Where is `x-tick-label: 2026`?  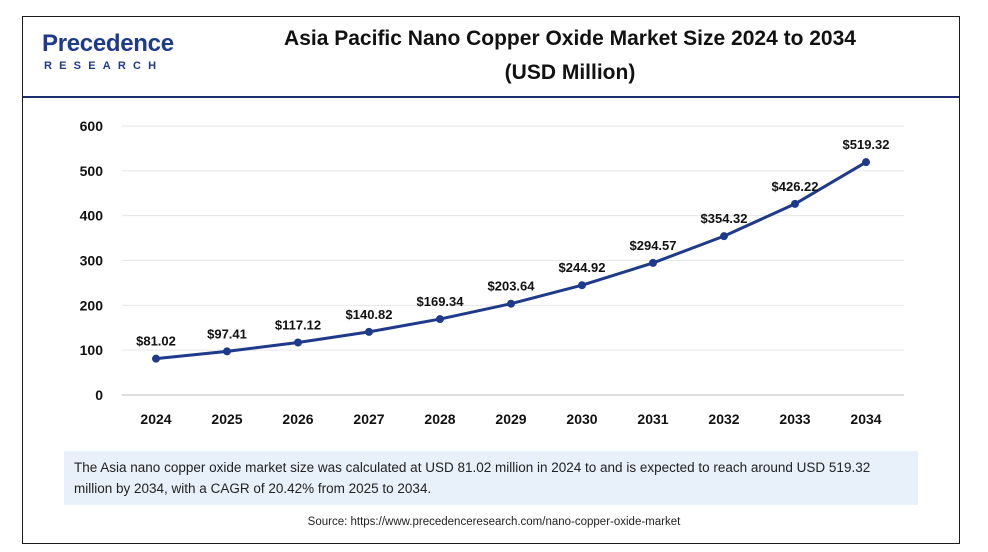 x-tick-label: 2026 is located at coordinates (297, 419).